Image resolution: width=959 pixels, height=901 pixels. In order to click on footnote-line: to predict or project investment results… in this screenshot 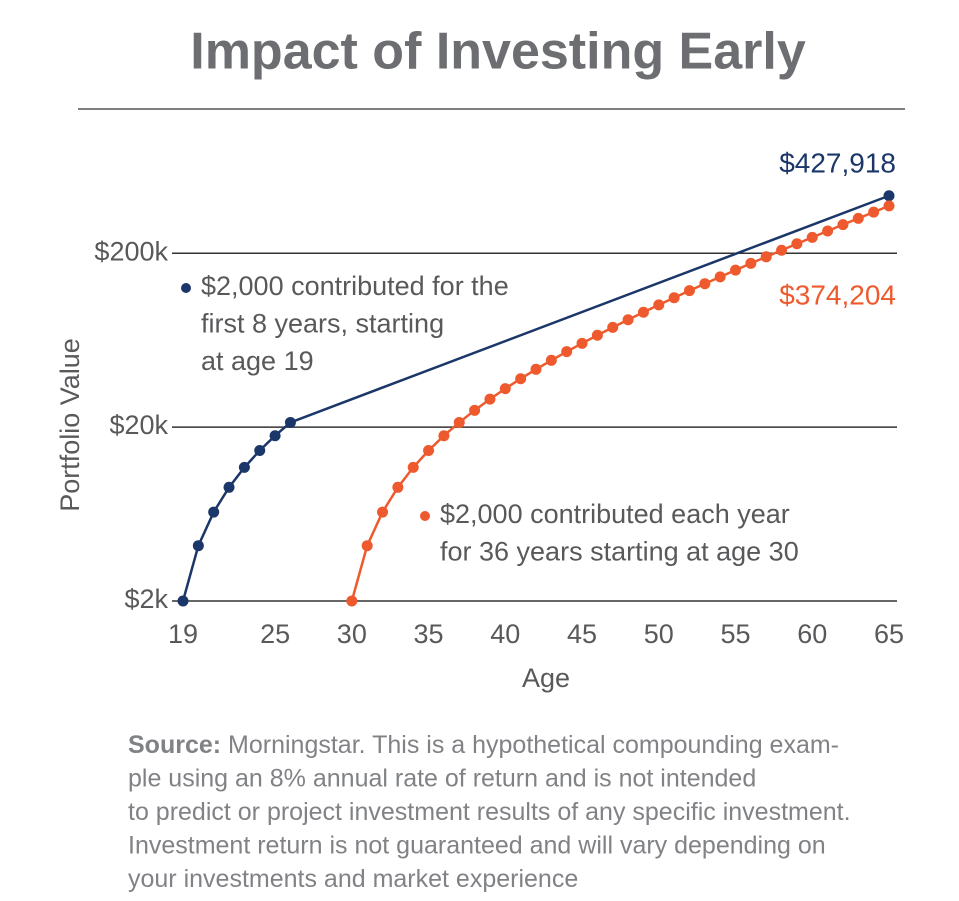, I will do `click(489, 812)`.